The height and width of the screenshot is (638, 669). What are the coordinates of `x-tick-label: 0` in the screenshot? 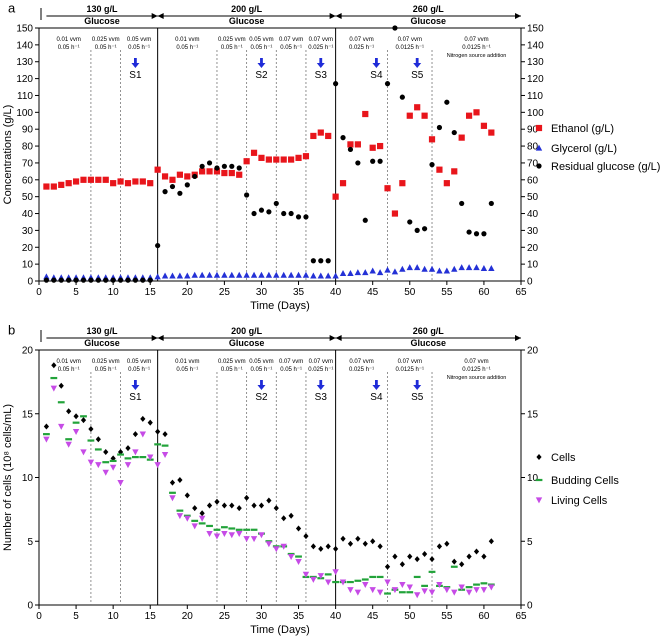 It's located at (39, 292).